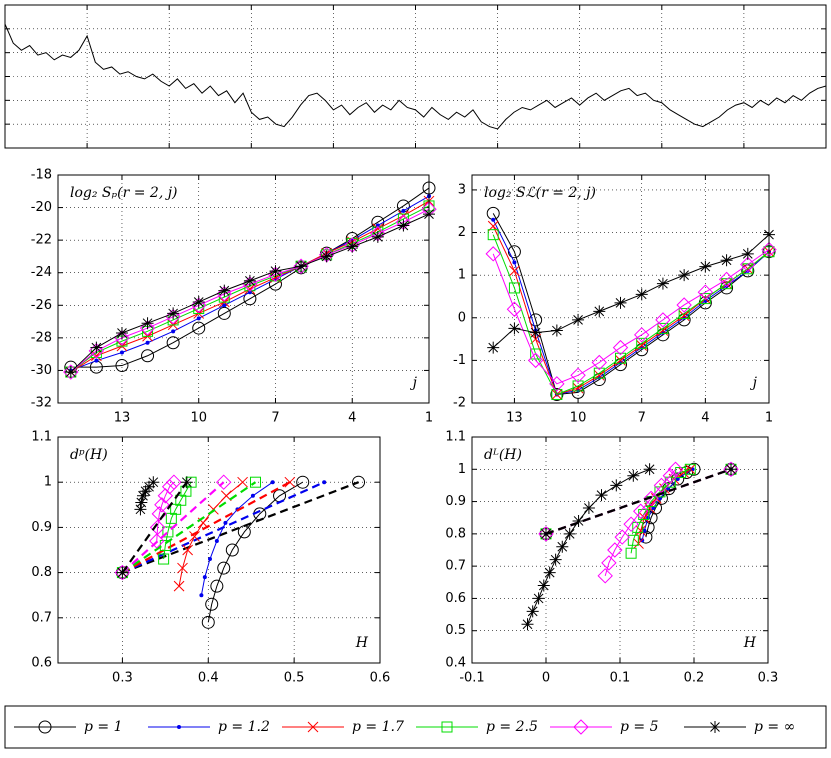  I want to click on x-tick-label: 1, so click(429, 418).